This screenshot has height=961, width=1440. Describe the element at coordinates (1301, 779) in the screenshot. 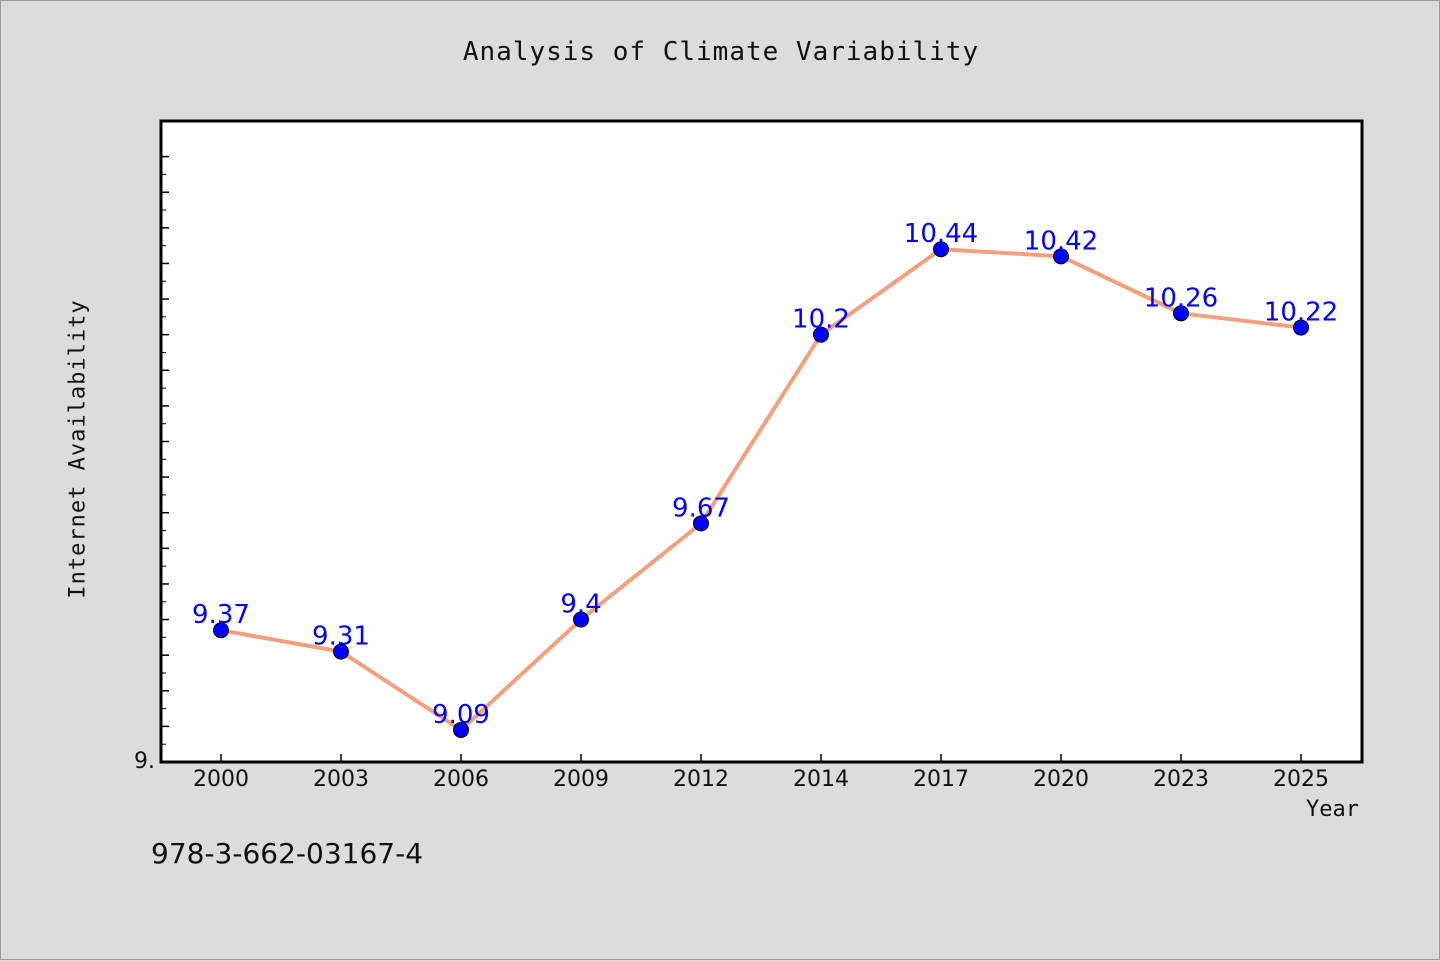

I see `x-tick-label: 2025` at that location.